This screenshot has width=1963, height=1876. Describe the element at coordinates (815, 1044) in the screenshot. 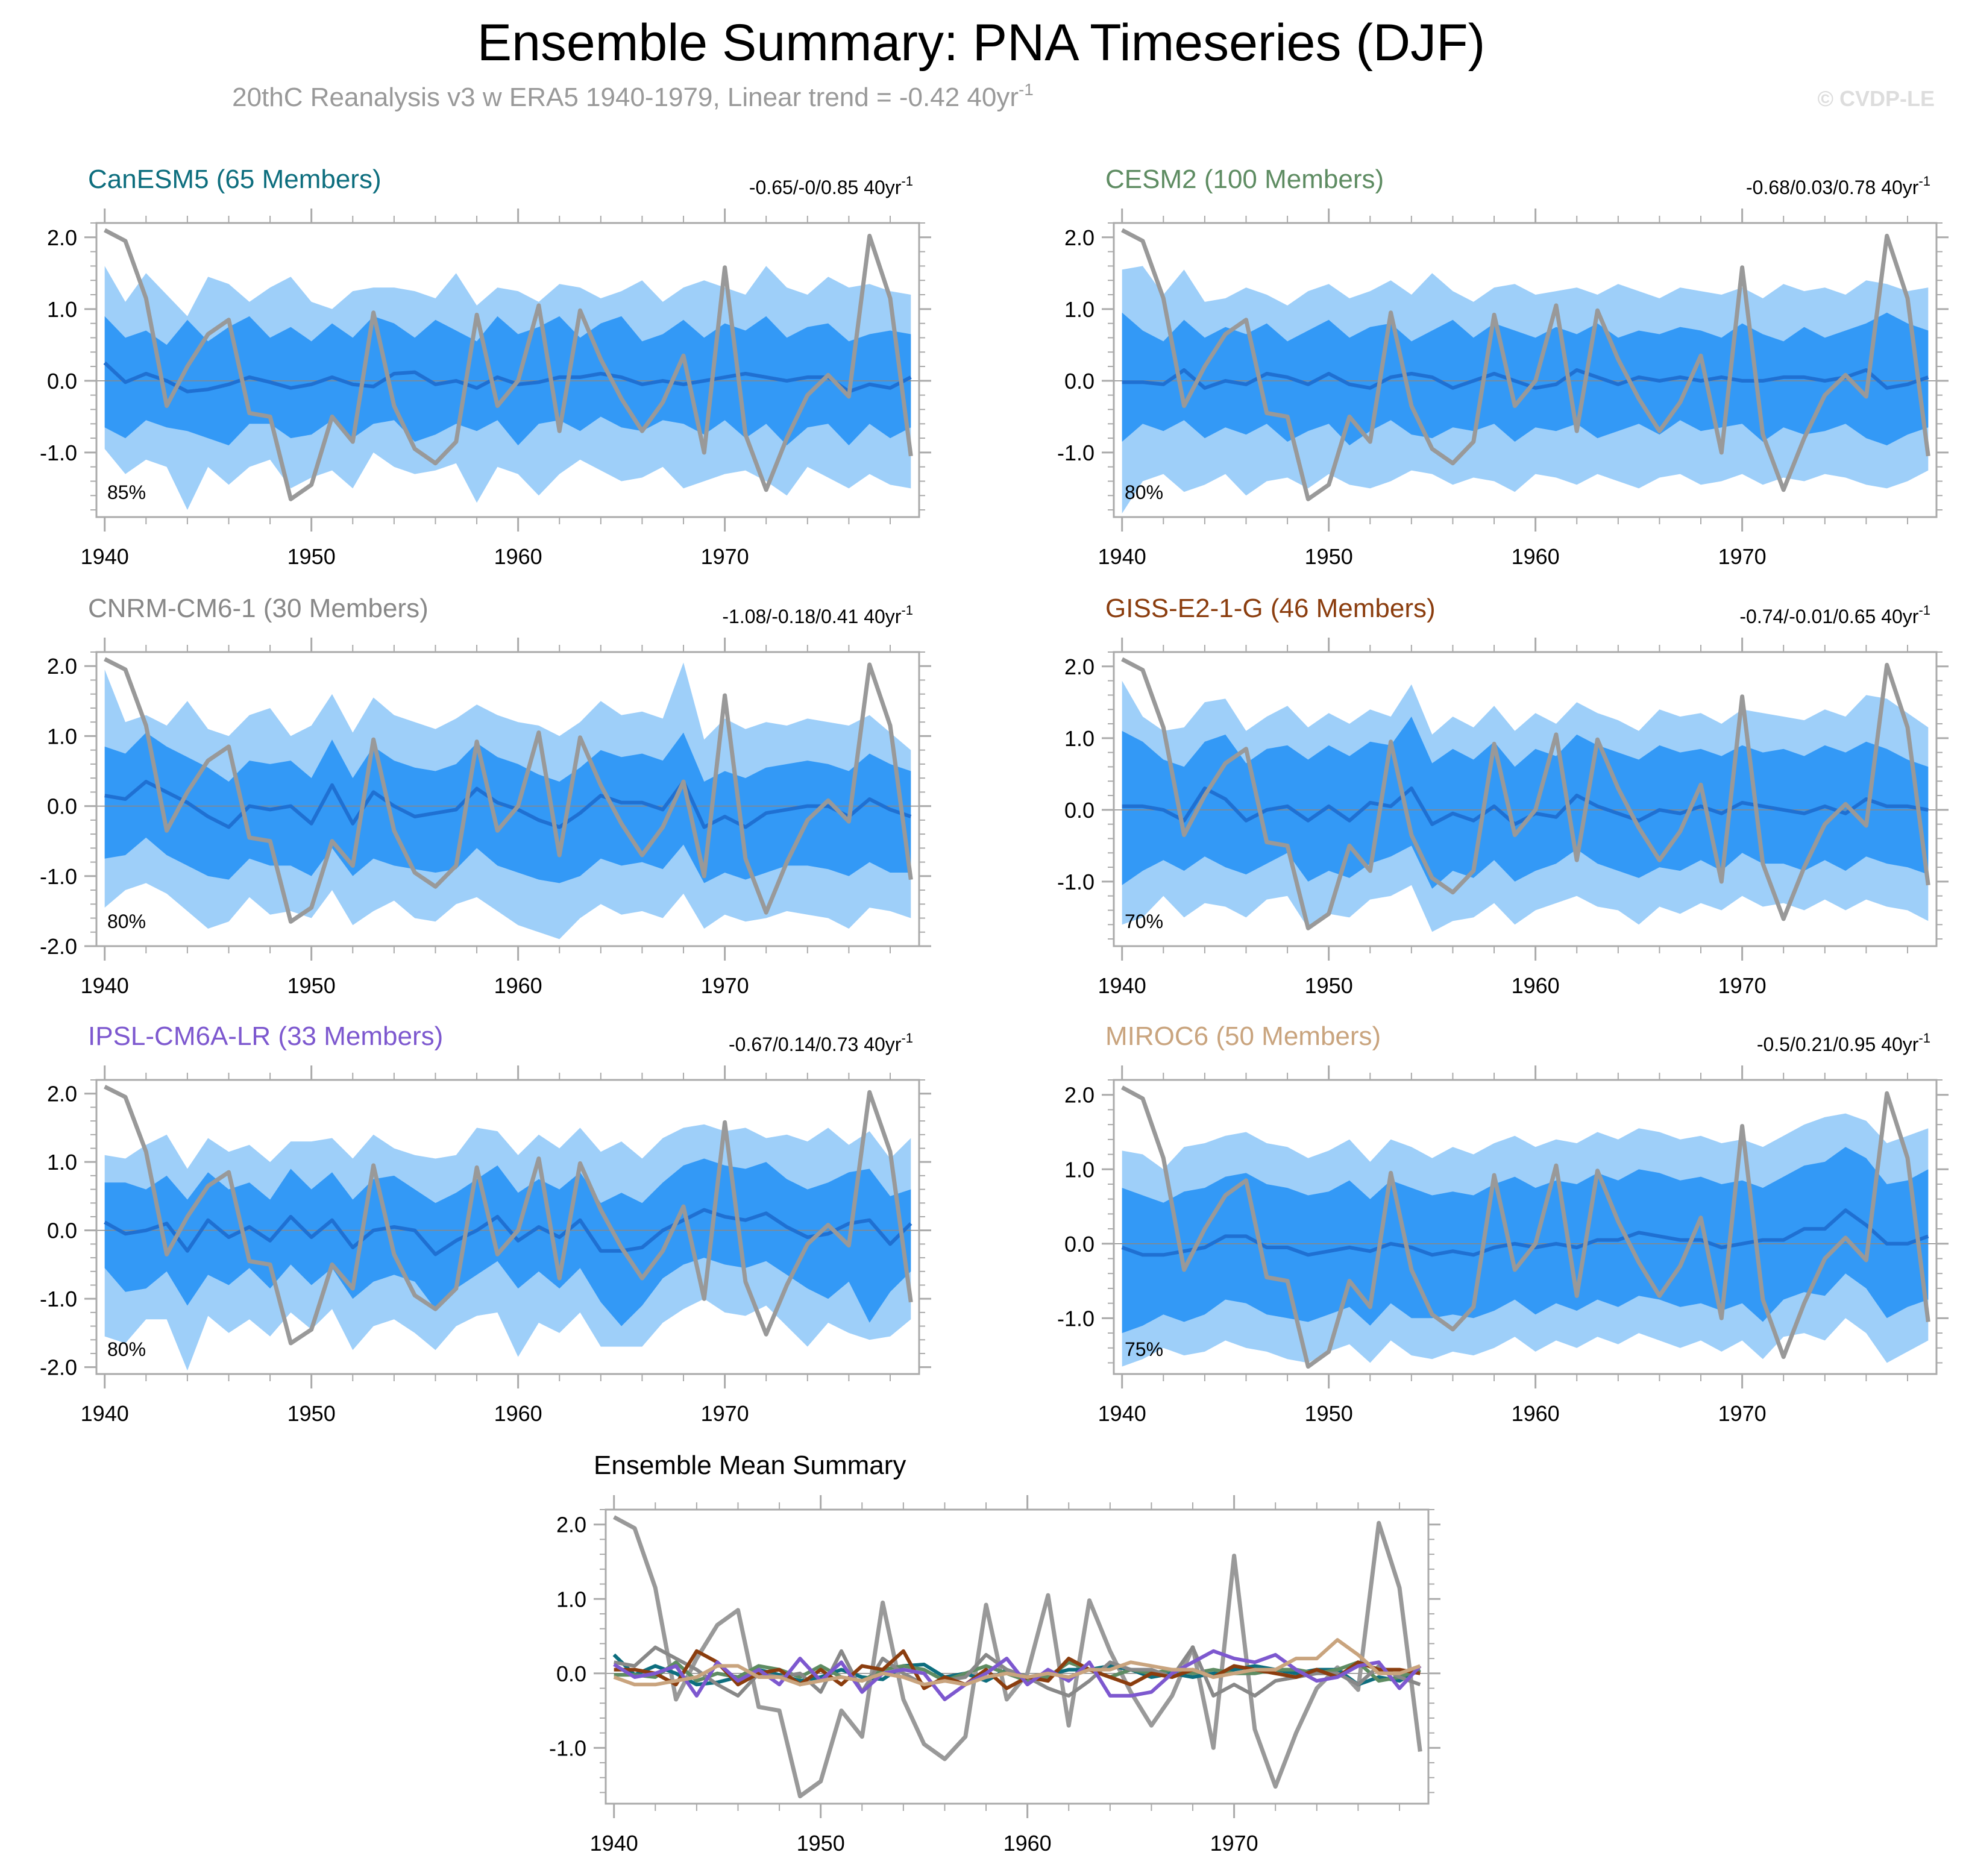

I see `panel-trend-value: -0.67/0.14/0.73 40yr` at that location.